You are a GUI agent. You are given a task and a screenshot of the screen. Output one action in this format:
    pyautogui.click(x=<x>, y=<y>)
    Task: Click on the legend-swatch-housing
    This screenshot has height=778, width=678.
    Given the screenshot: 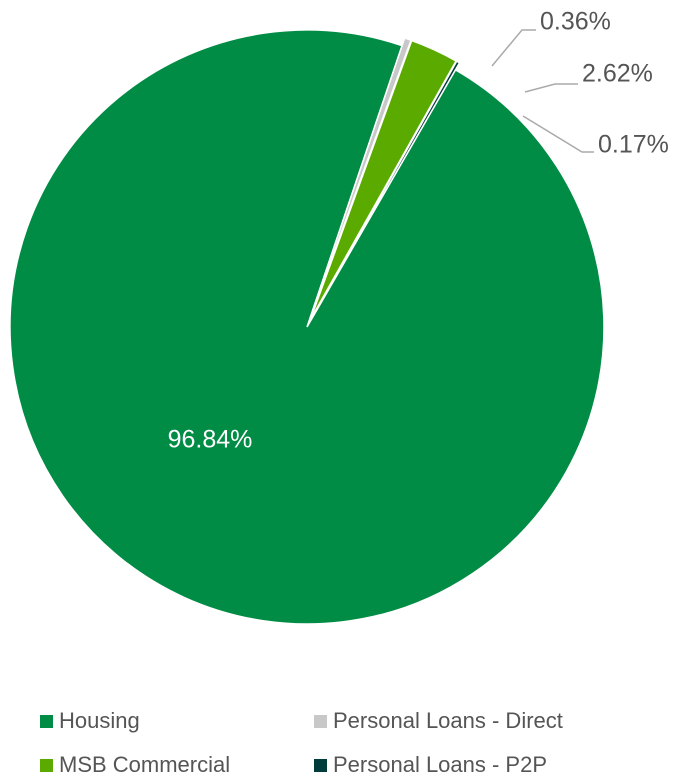 What is the action you would take?
    pyautogui.click(x=46, y=721)
    